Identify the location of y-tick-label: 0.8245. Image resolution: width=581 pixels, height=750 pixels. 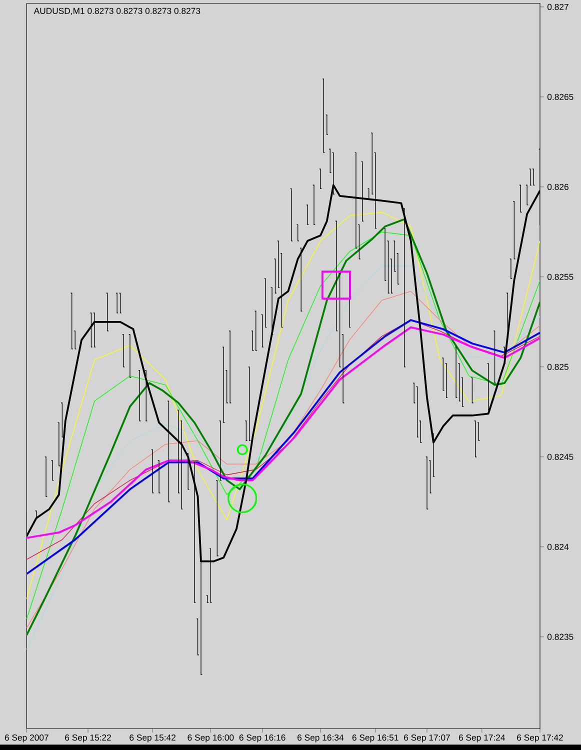
(560, 457).